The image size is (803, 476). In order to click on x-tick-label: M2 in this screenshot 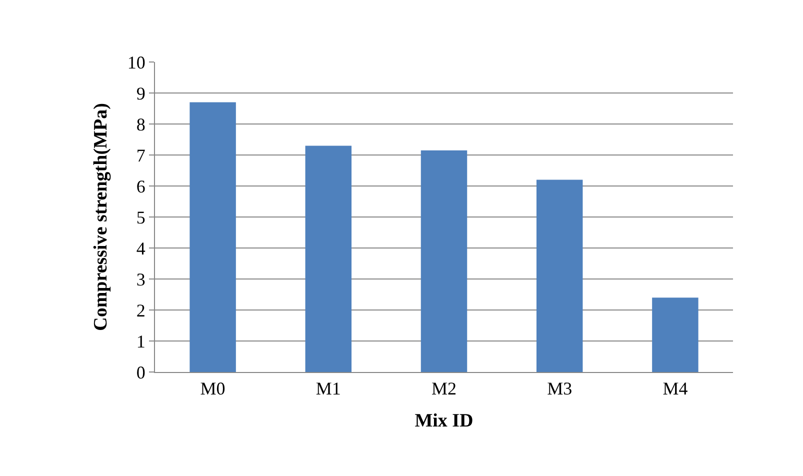, I will do `click(444, 388)`.